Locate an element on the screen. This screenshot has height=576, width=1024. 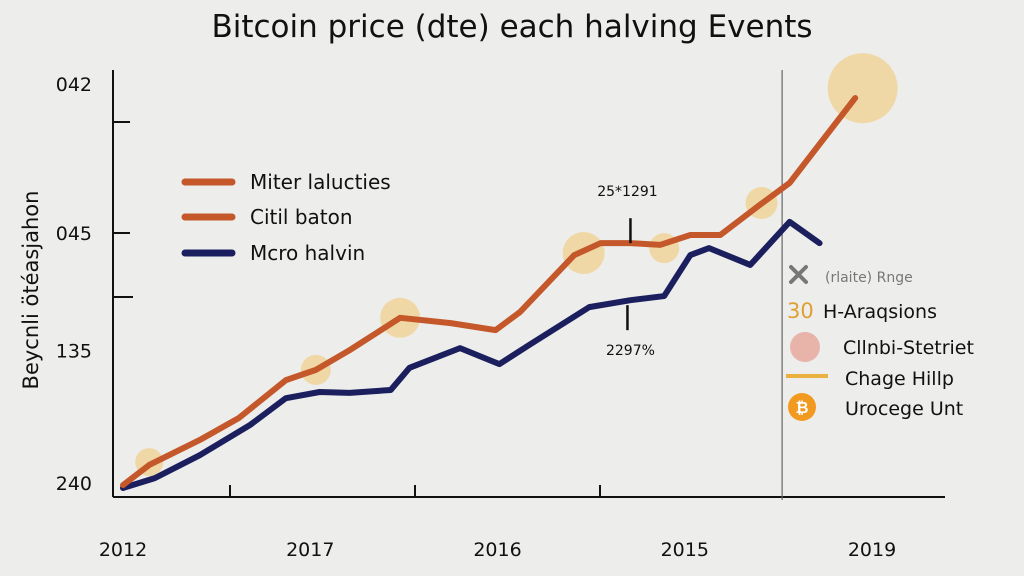
bitcoin-icon is located at coordinates (802, 407).